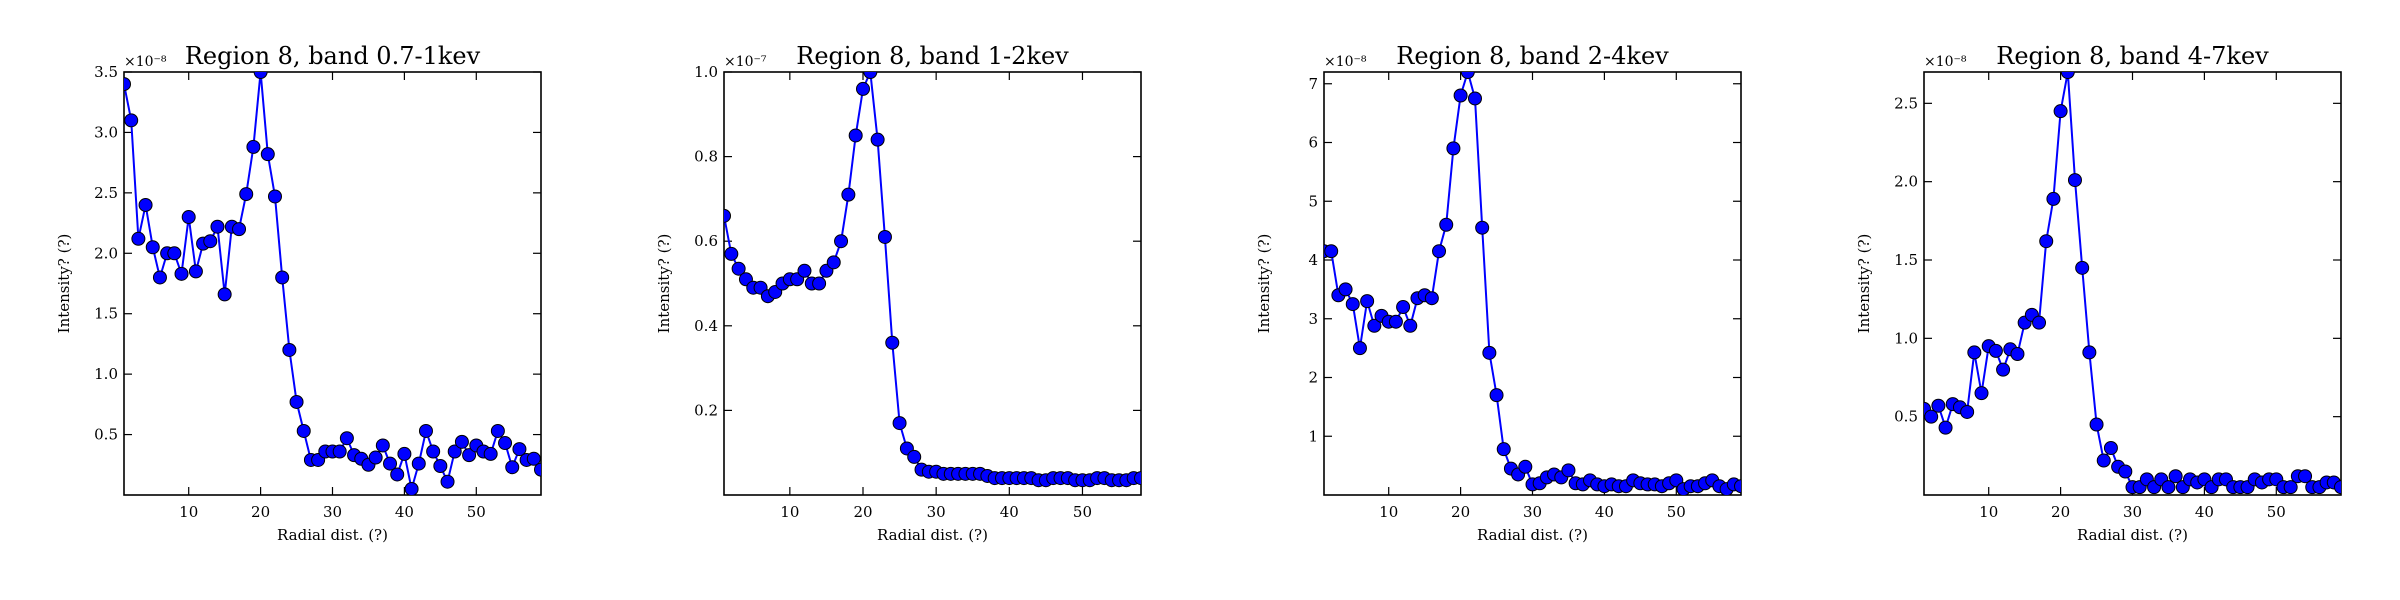  I want to click on plot-data, so click(1532, 283).